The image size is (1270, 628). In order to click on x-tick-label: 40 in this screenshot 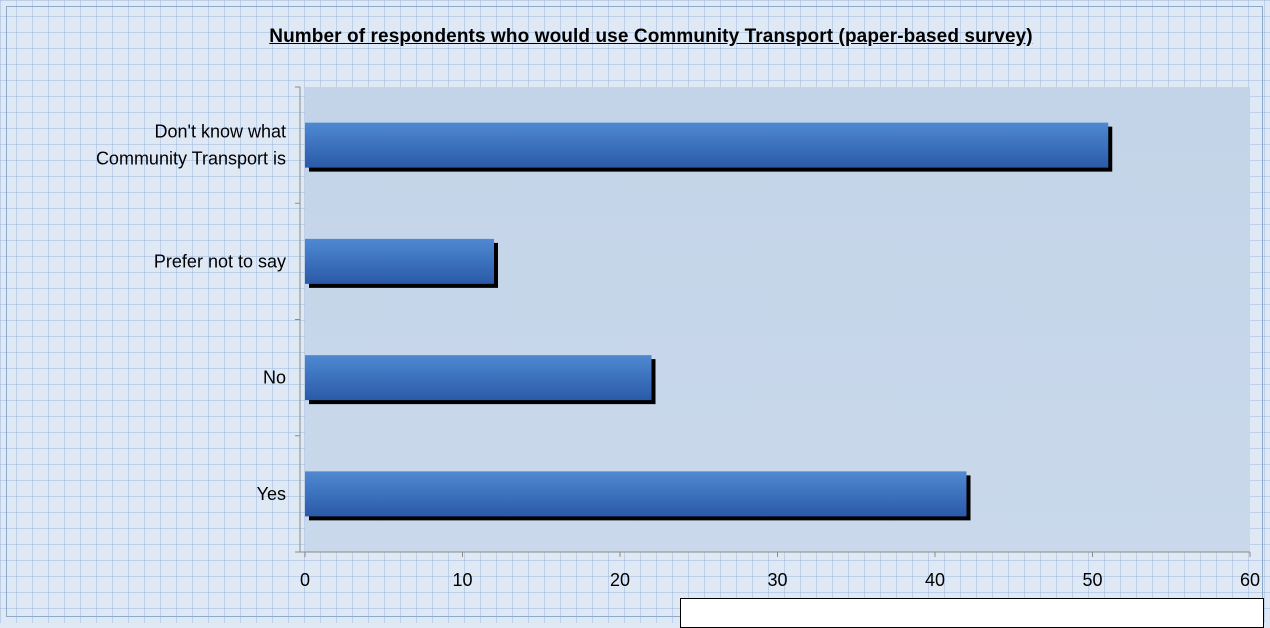, I will do `click(935, 580)`.